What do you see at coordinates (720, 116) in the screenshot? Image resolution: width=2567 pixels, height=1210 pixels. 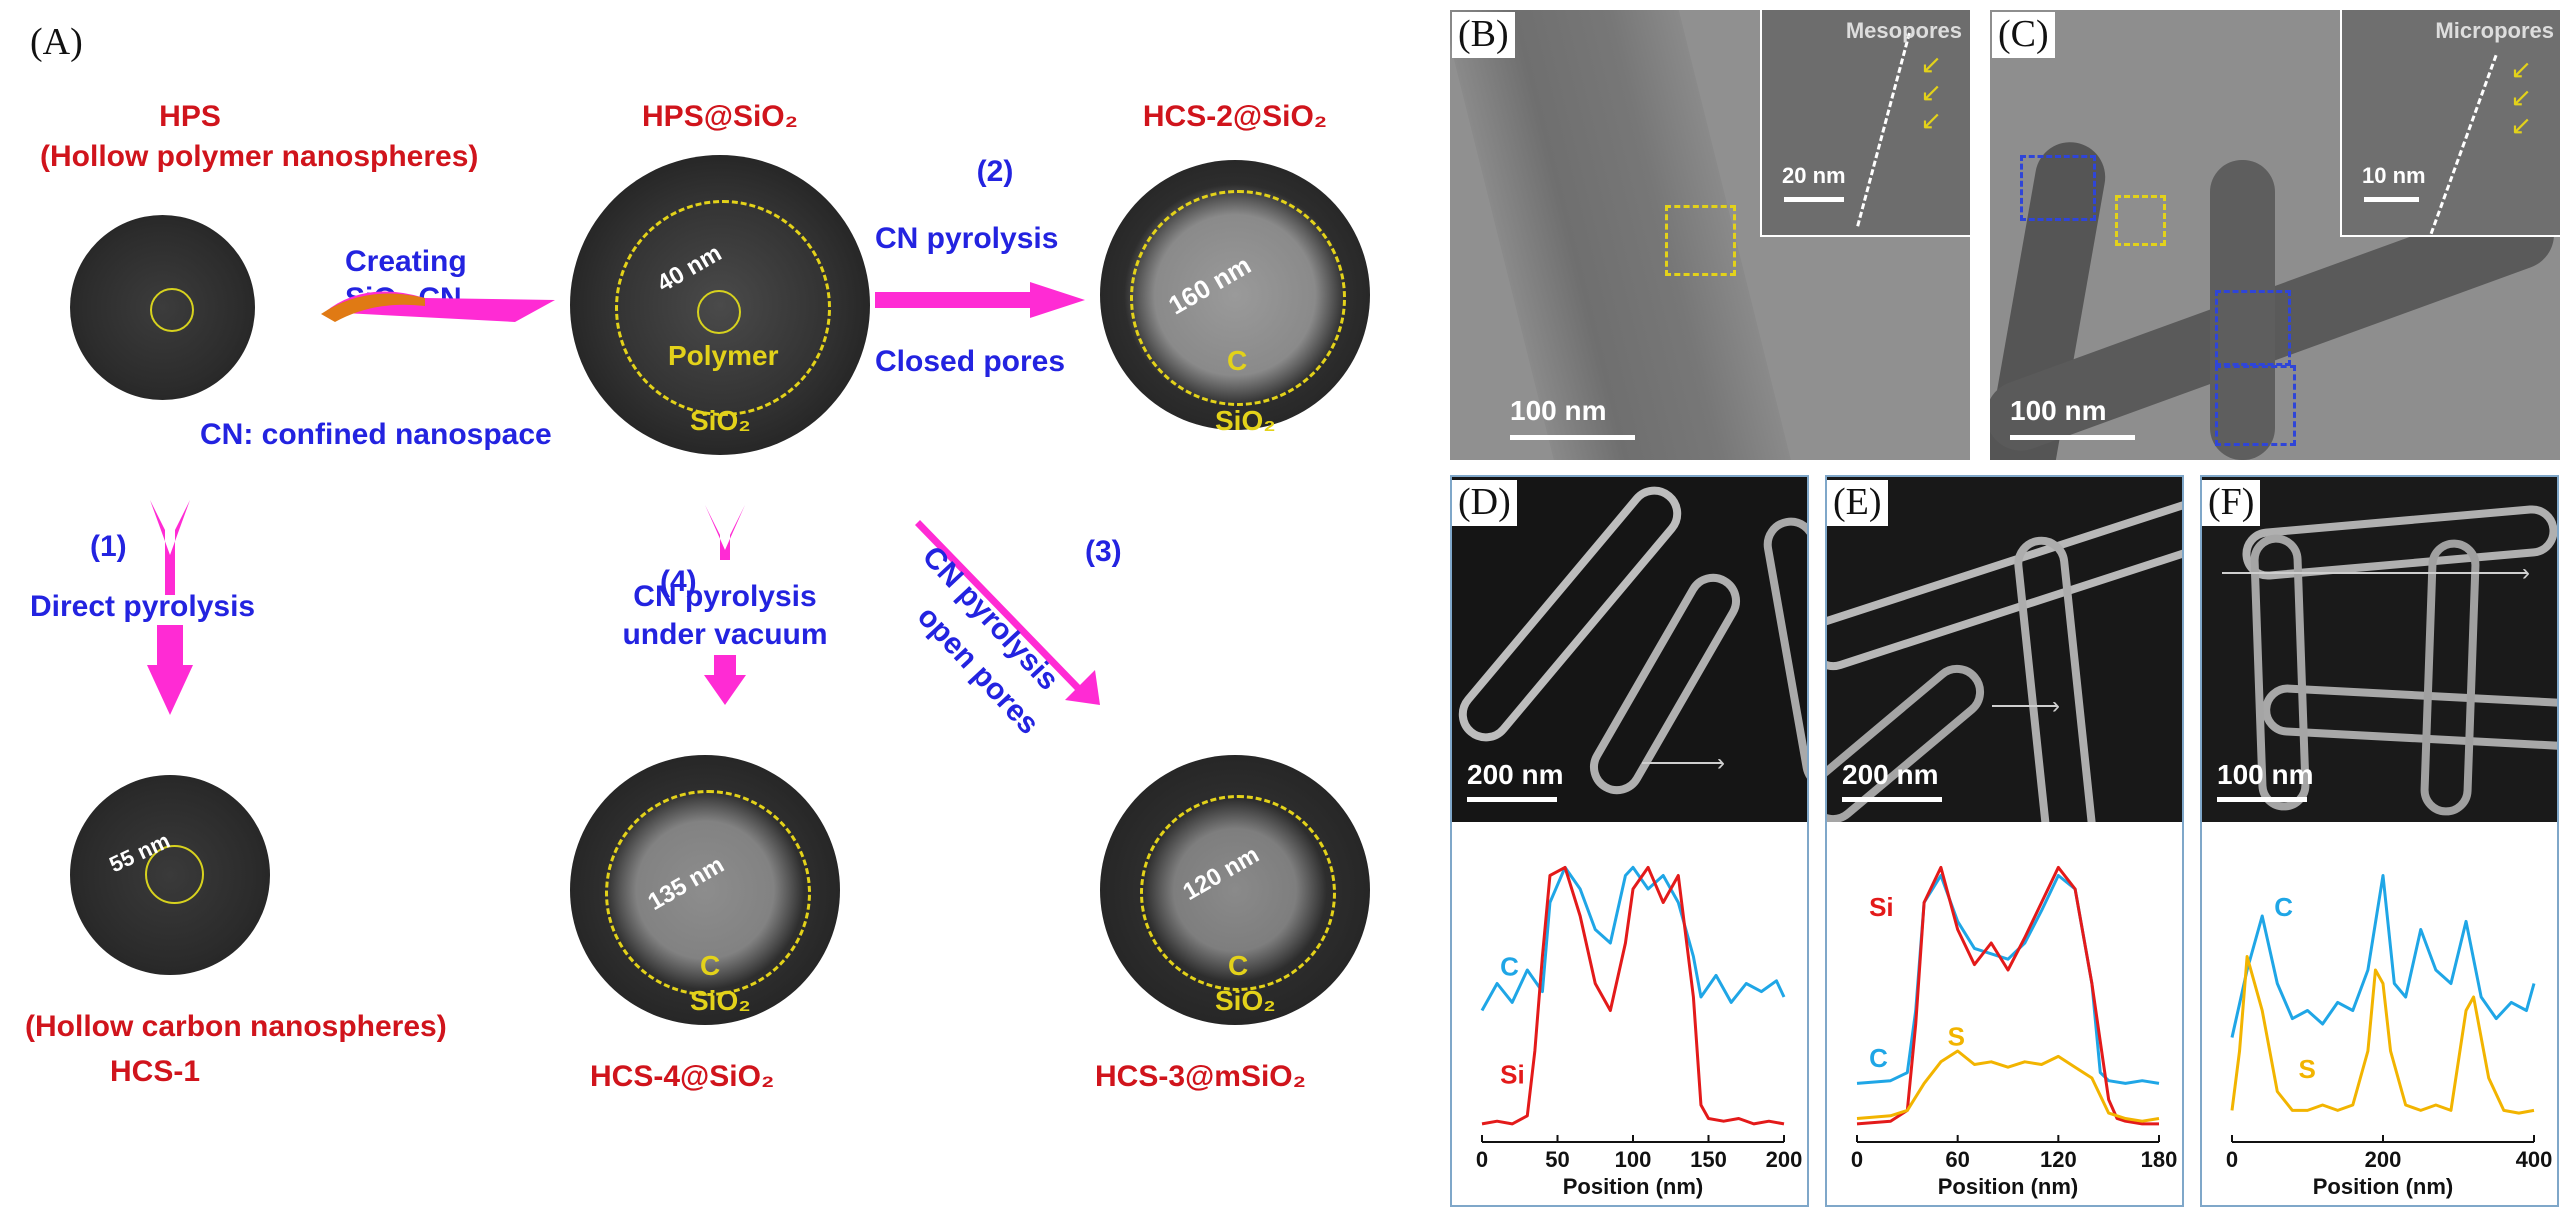 I see `hps-sio2-title: HPS@SiO₂` at bounding box center [720, 116].